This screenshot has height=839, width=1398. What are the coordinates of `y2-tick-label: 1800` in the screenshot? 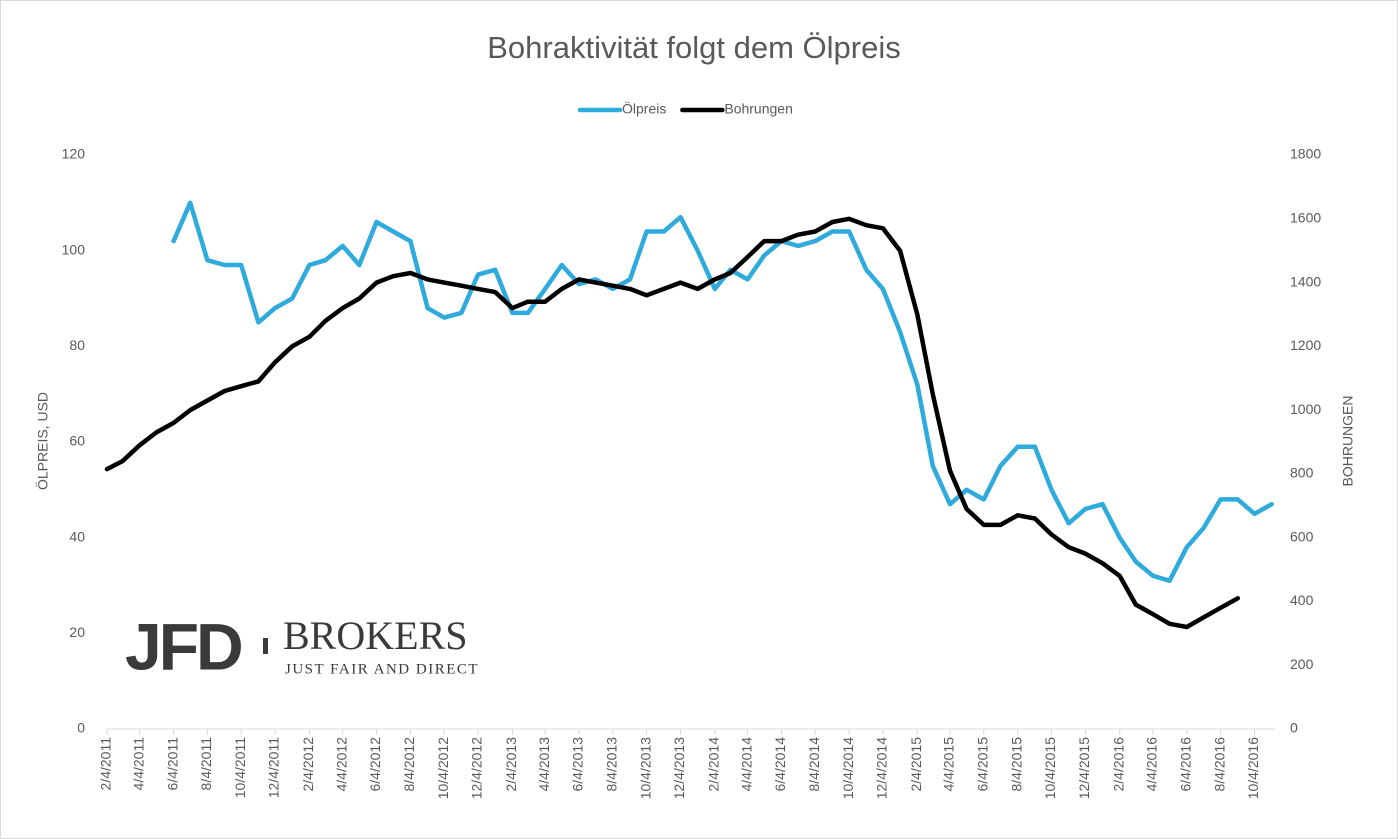 It's located at (1305, 154).